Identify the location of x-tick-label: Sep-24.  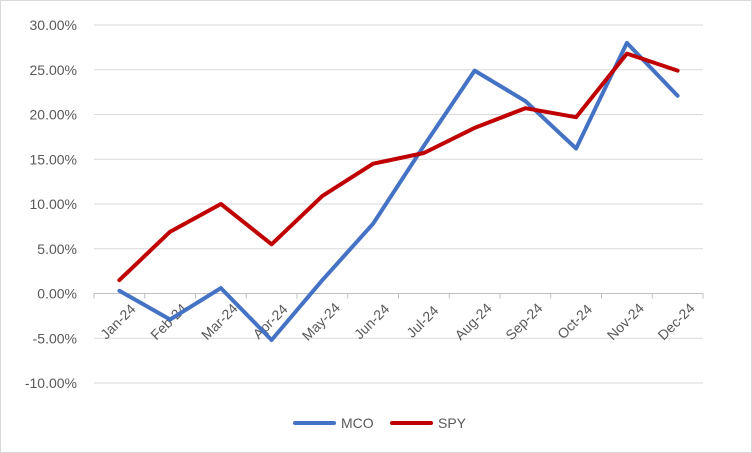
(523, 321).